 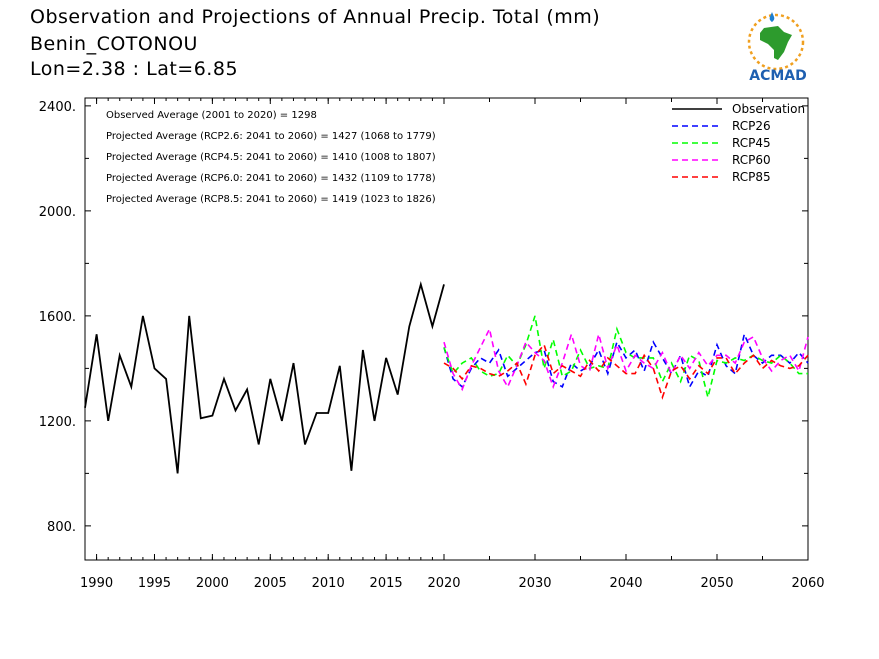 I want to click on legend-label: RCP60, so click(x=751, y=160).